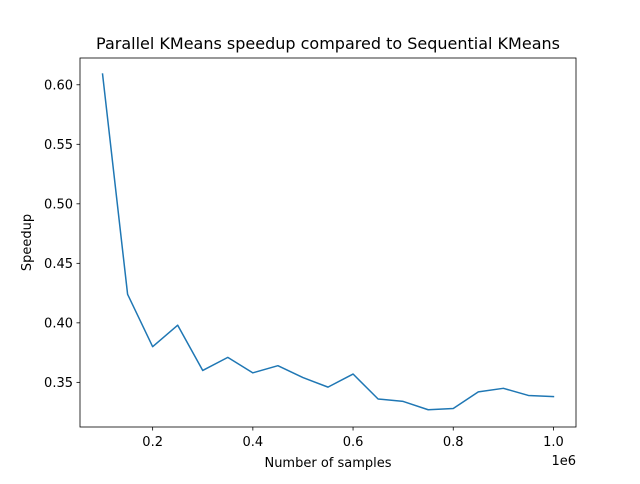 The width and height of the screenshot is (640, 484). What do you see at coordinates (353, 442) in the screenshot?
I see `x-tick-label: 0.6` at bounding box center [353, 442].